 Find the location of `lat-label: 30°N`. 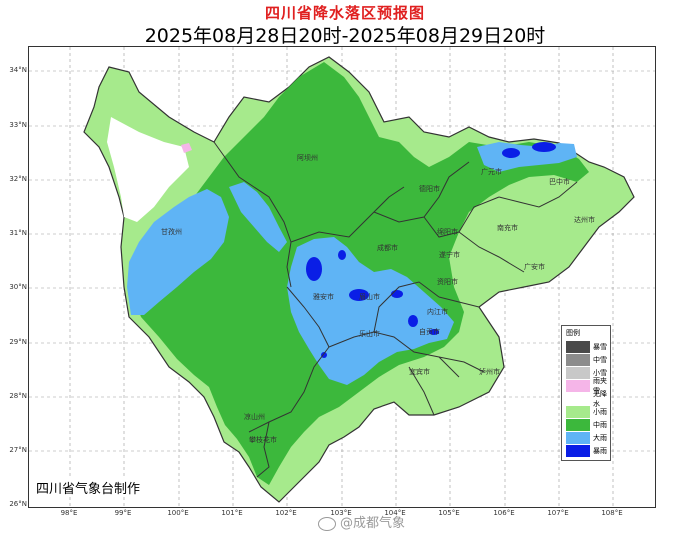

lat-label: 30°N is located at coordinates (18, 287).